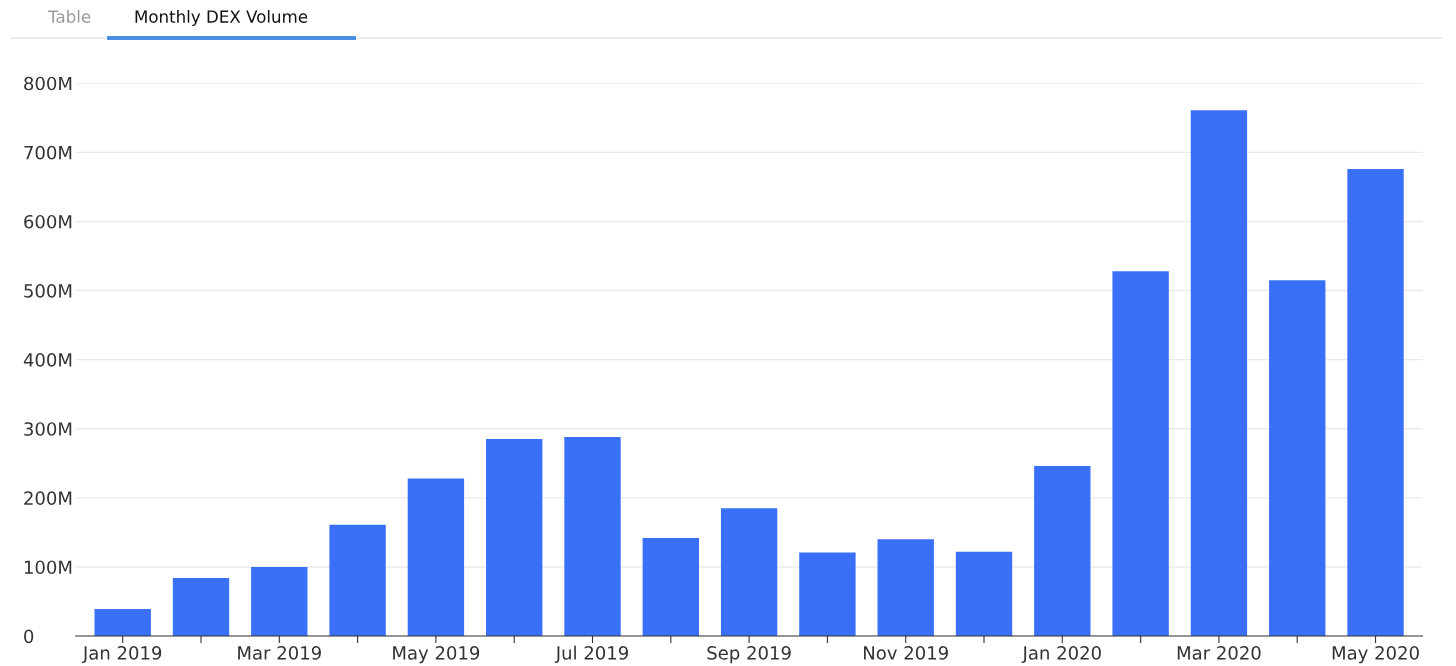 The image size is (1456, 666). I want to click on y-tick-label: 0, so click(29, 636).